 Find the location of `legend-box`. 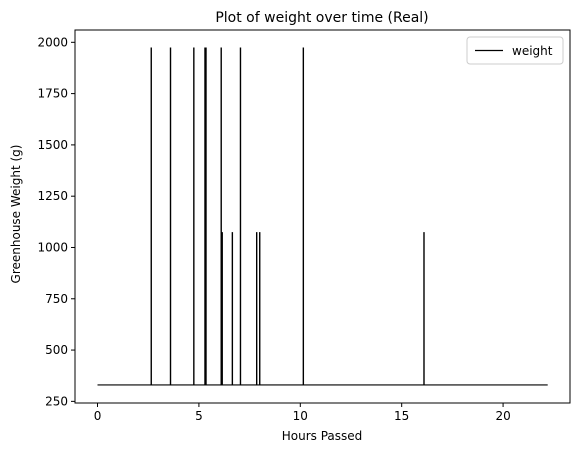

legend-box is located at coordinates (515, 50).